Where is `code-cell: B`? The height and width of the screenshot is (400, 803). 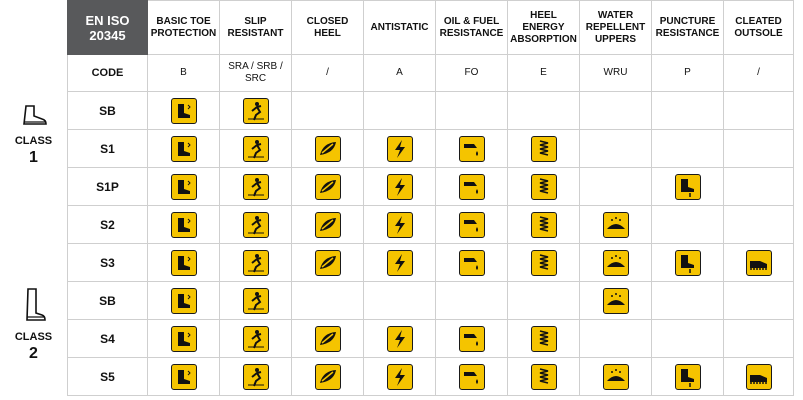
code-cell: B is located at coordinates (183, 73).